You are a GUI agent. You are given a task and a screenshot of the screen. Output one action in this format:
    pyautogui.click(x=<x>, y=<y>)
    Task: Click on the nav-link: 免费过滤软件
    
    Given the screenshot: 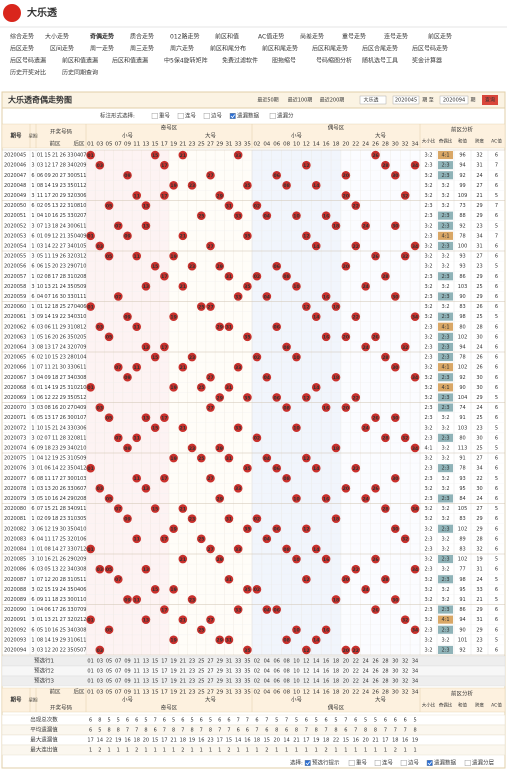 What is the action you would take?
    pyautogui.click(x=240, y=61)
    